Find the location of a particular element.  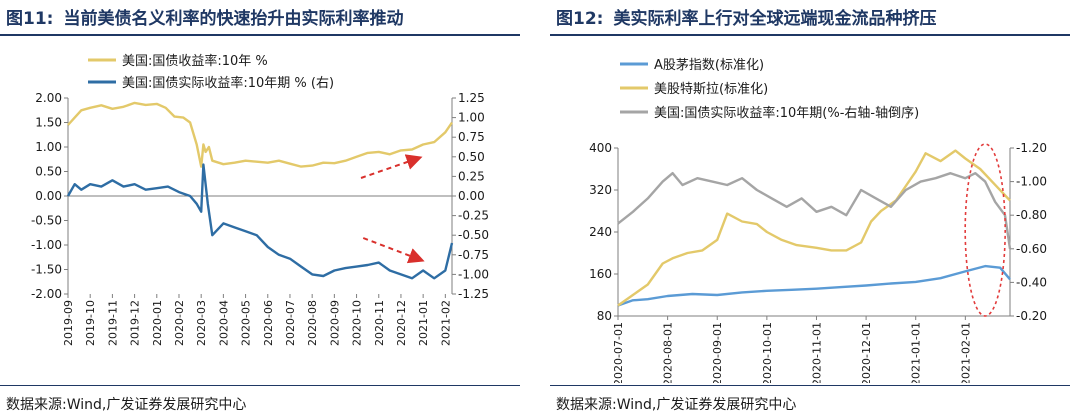

right-x-tick-label-0: 2020-07-01 is located at coordinates (618, 352).